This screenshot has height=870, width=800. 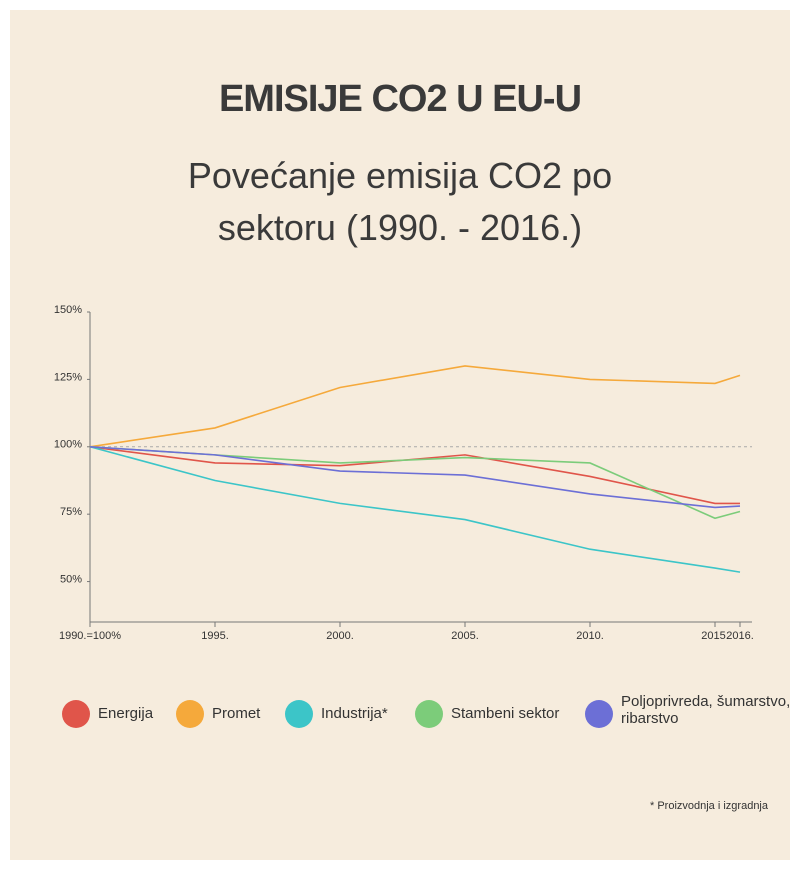 I want to click on legend-item: Energija, so click(x=108, y=714).